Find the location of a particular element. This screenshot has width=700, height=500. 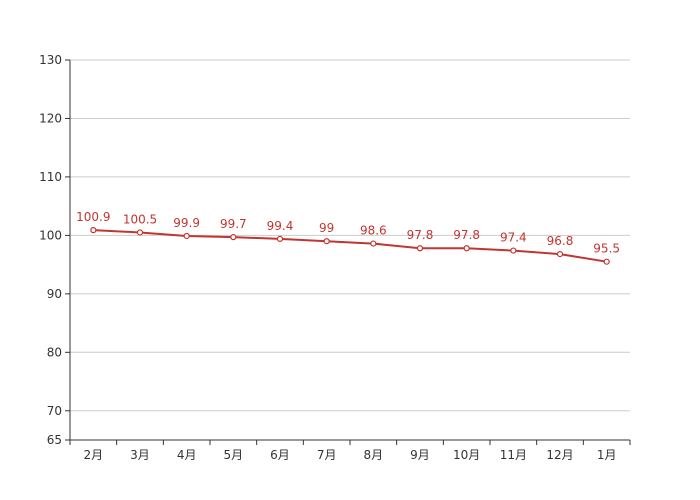

series-line is located at coordinates (350, 246).